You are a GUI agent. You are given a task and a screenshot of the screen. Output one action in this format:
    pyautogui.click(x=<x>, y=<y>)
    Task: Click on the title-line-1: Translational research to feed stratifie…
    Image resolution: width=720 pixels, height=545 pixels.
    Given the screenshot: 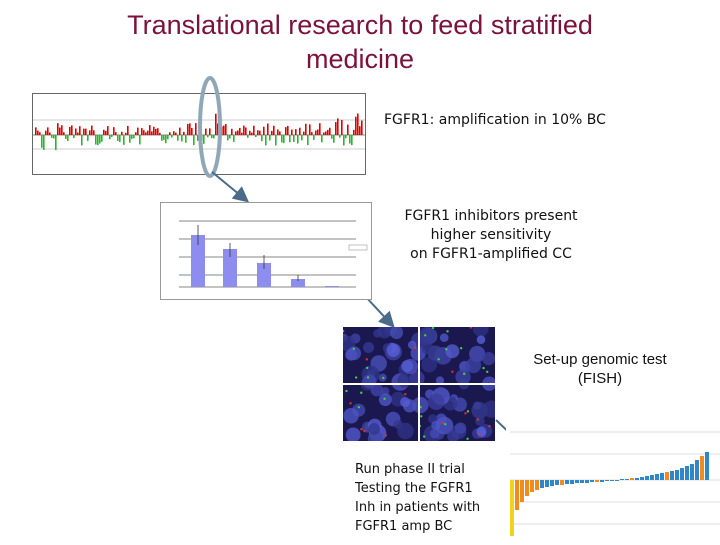 What is the action you would take?
    pyautogui.click(x=360, y=25)
    